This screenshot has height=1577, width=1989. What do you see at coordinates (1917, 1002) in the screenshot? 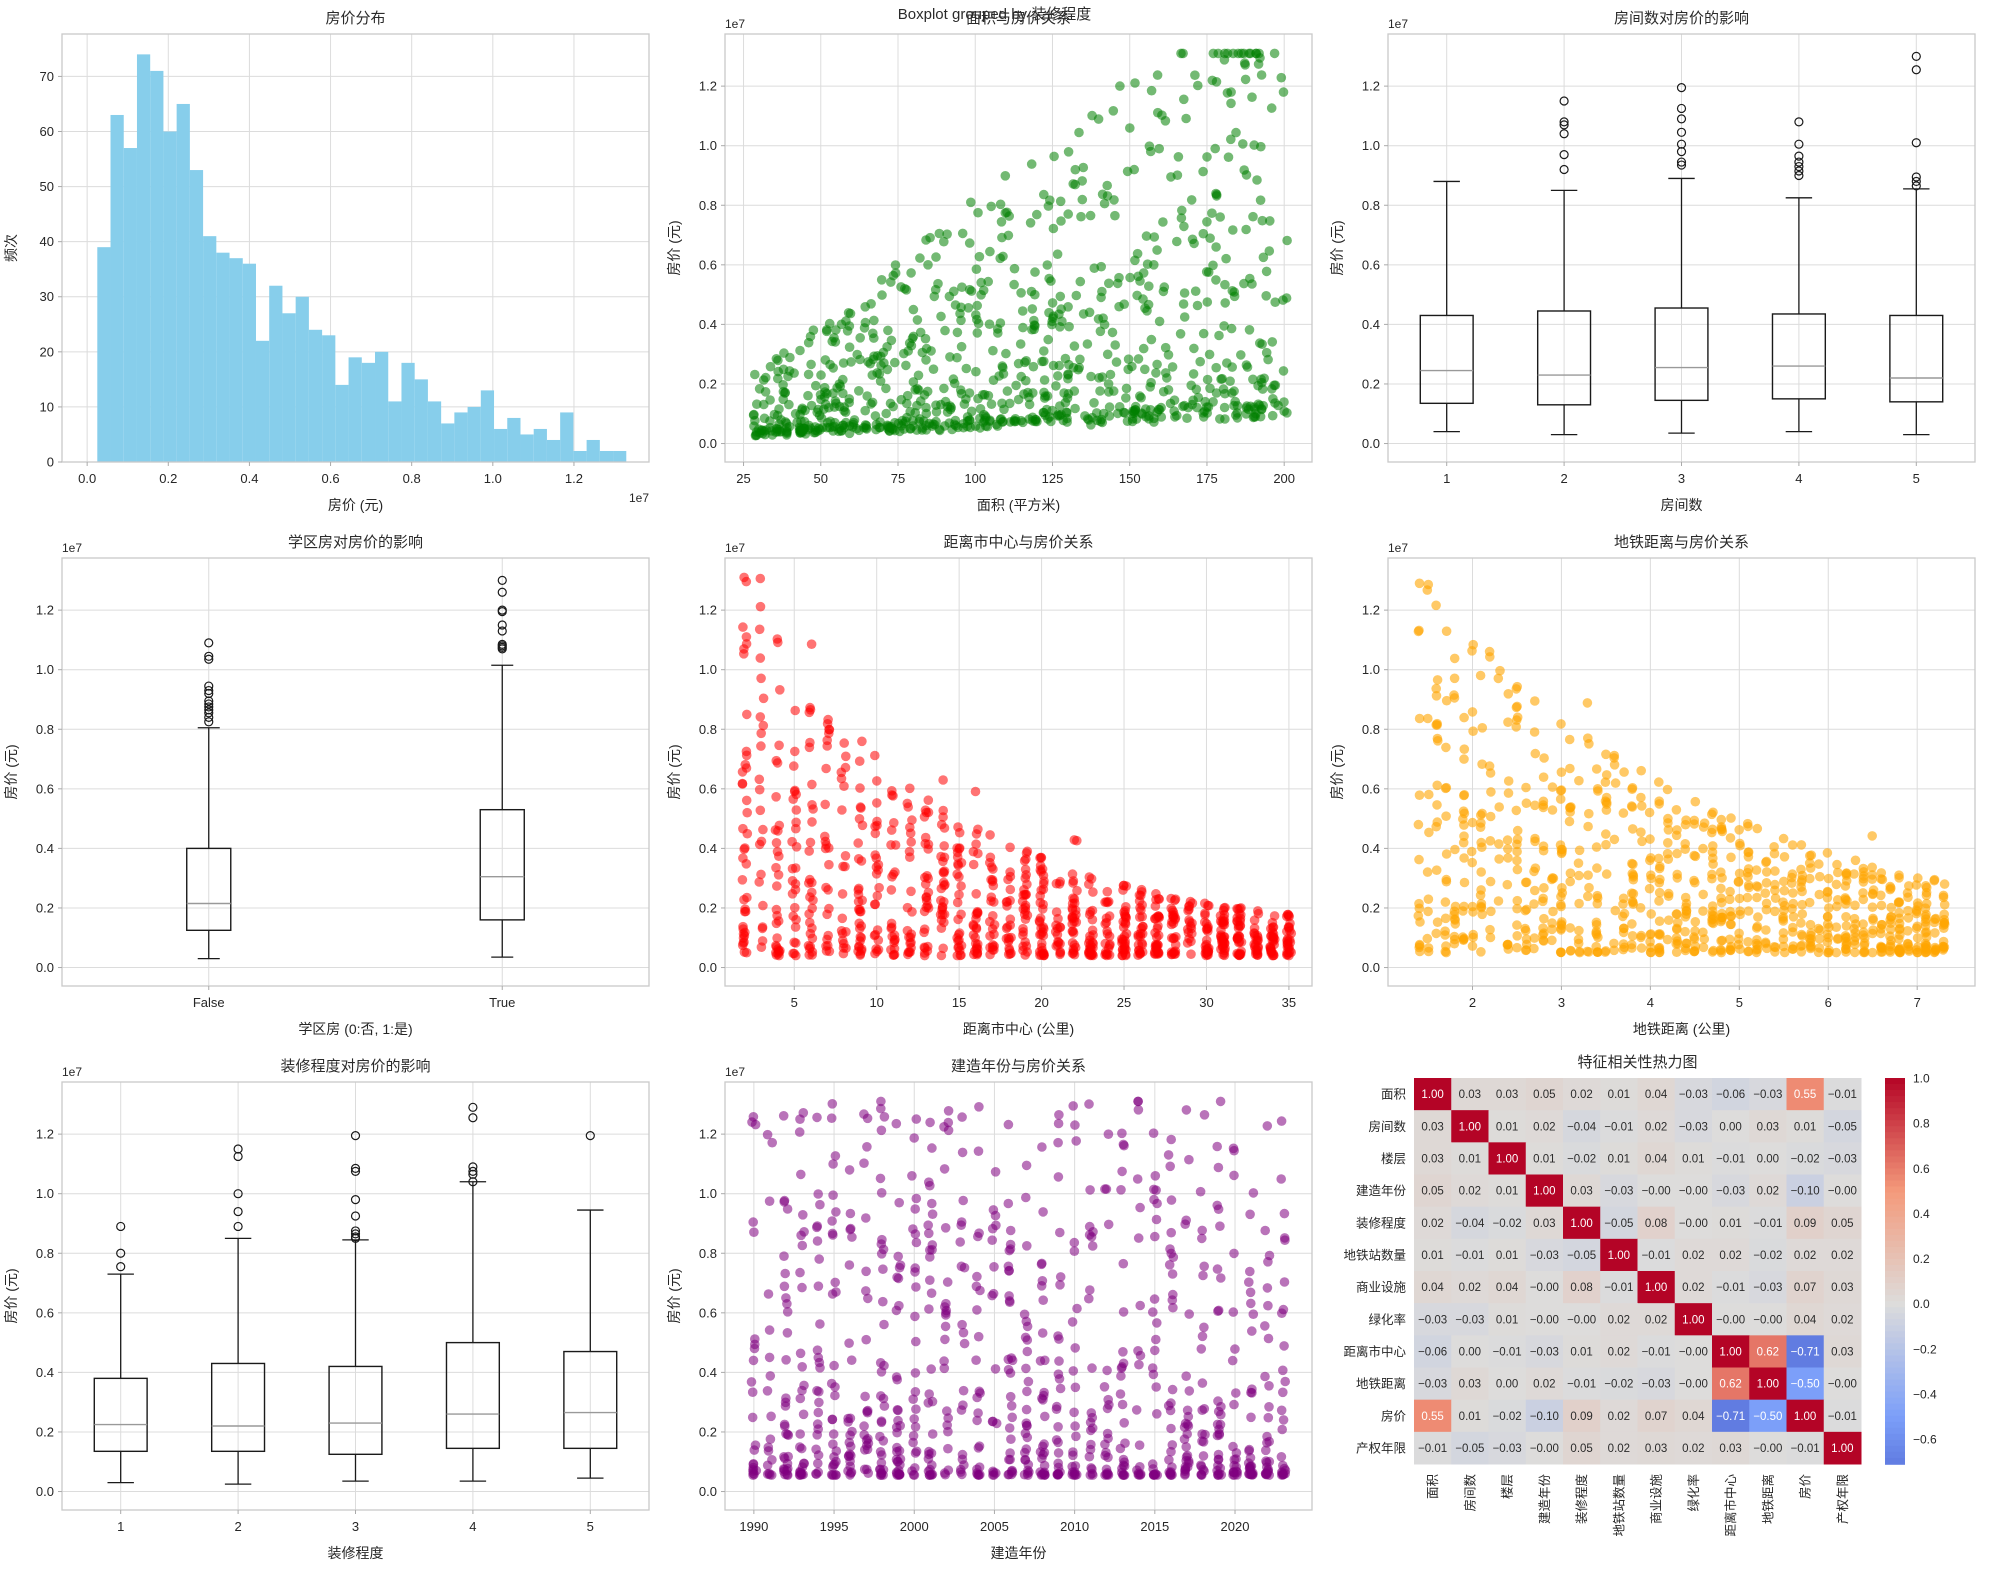
I see `x-tick-label: 7` at bounding box center [1917, 1002].